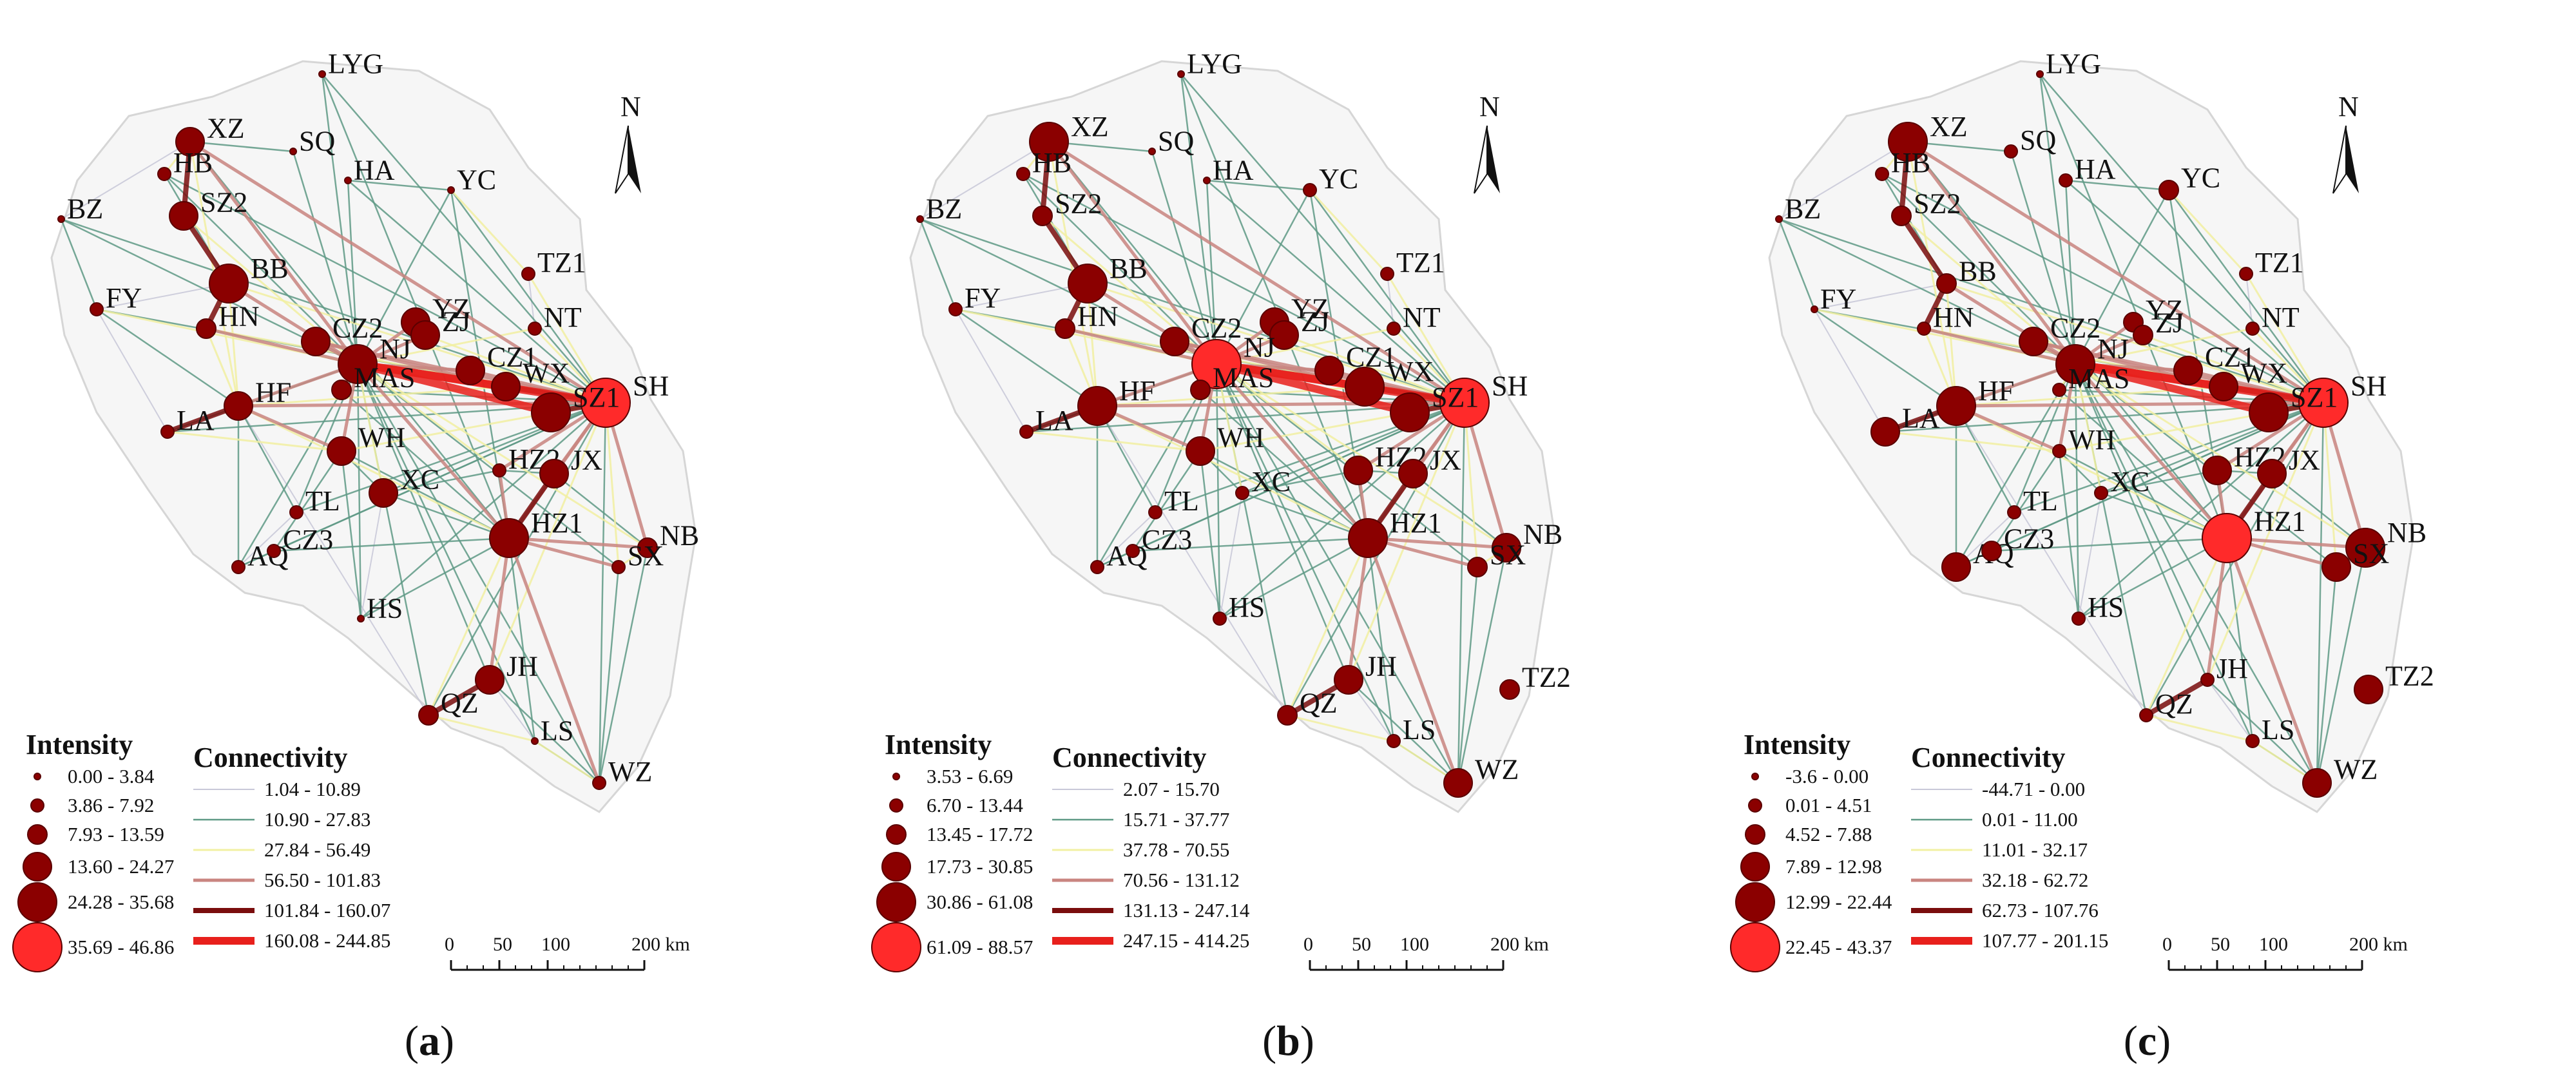 This screenshot has height=1080, width=2576. Describe the element at coordinates (1065, 328) in the screenshot. I see `city-node-HN` at that location.